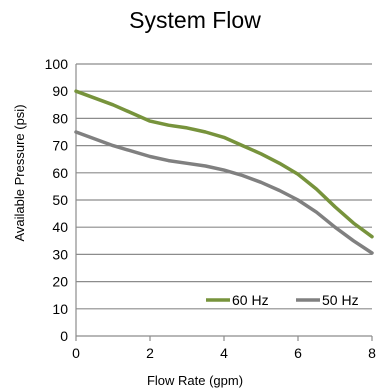  I want to click on x-tick-label: 8, so click(372, 353).